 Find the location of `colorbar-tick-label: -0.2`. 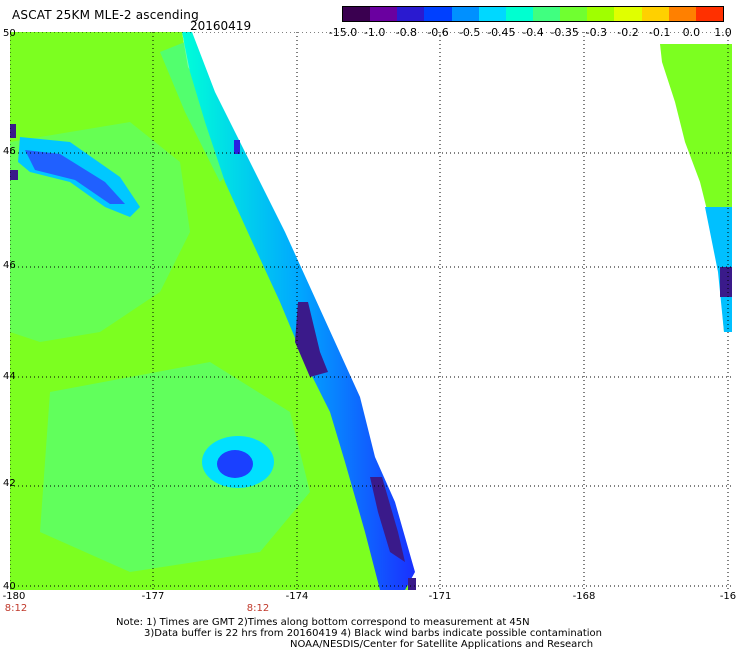

colorbar-tick-label: -0.2 is located at coordinates (628, 32).